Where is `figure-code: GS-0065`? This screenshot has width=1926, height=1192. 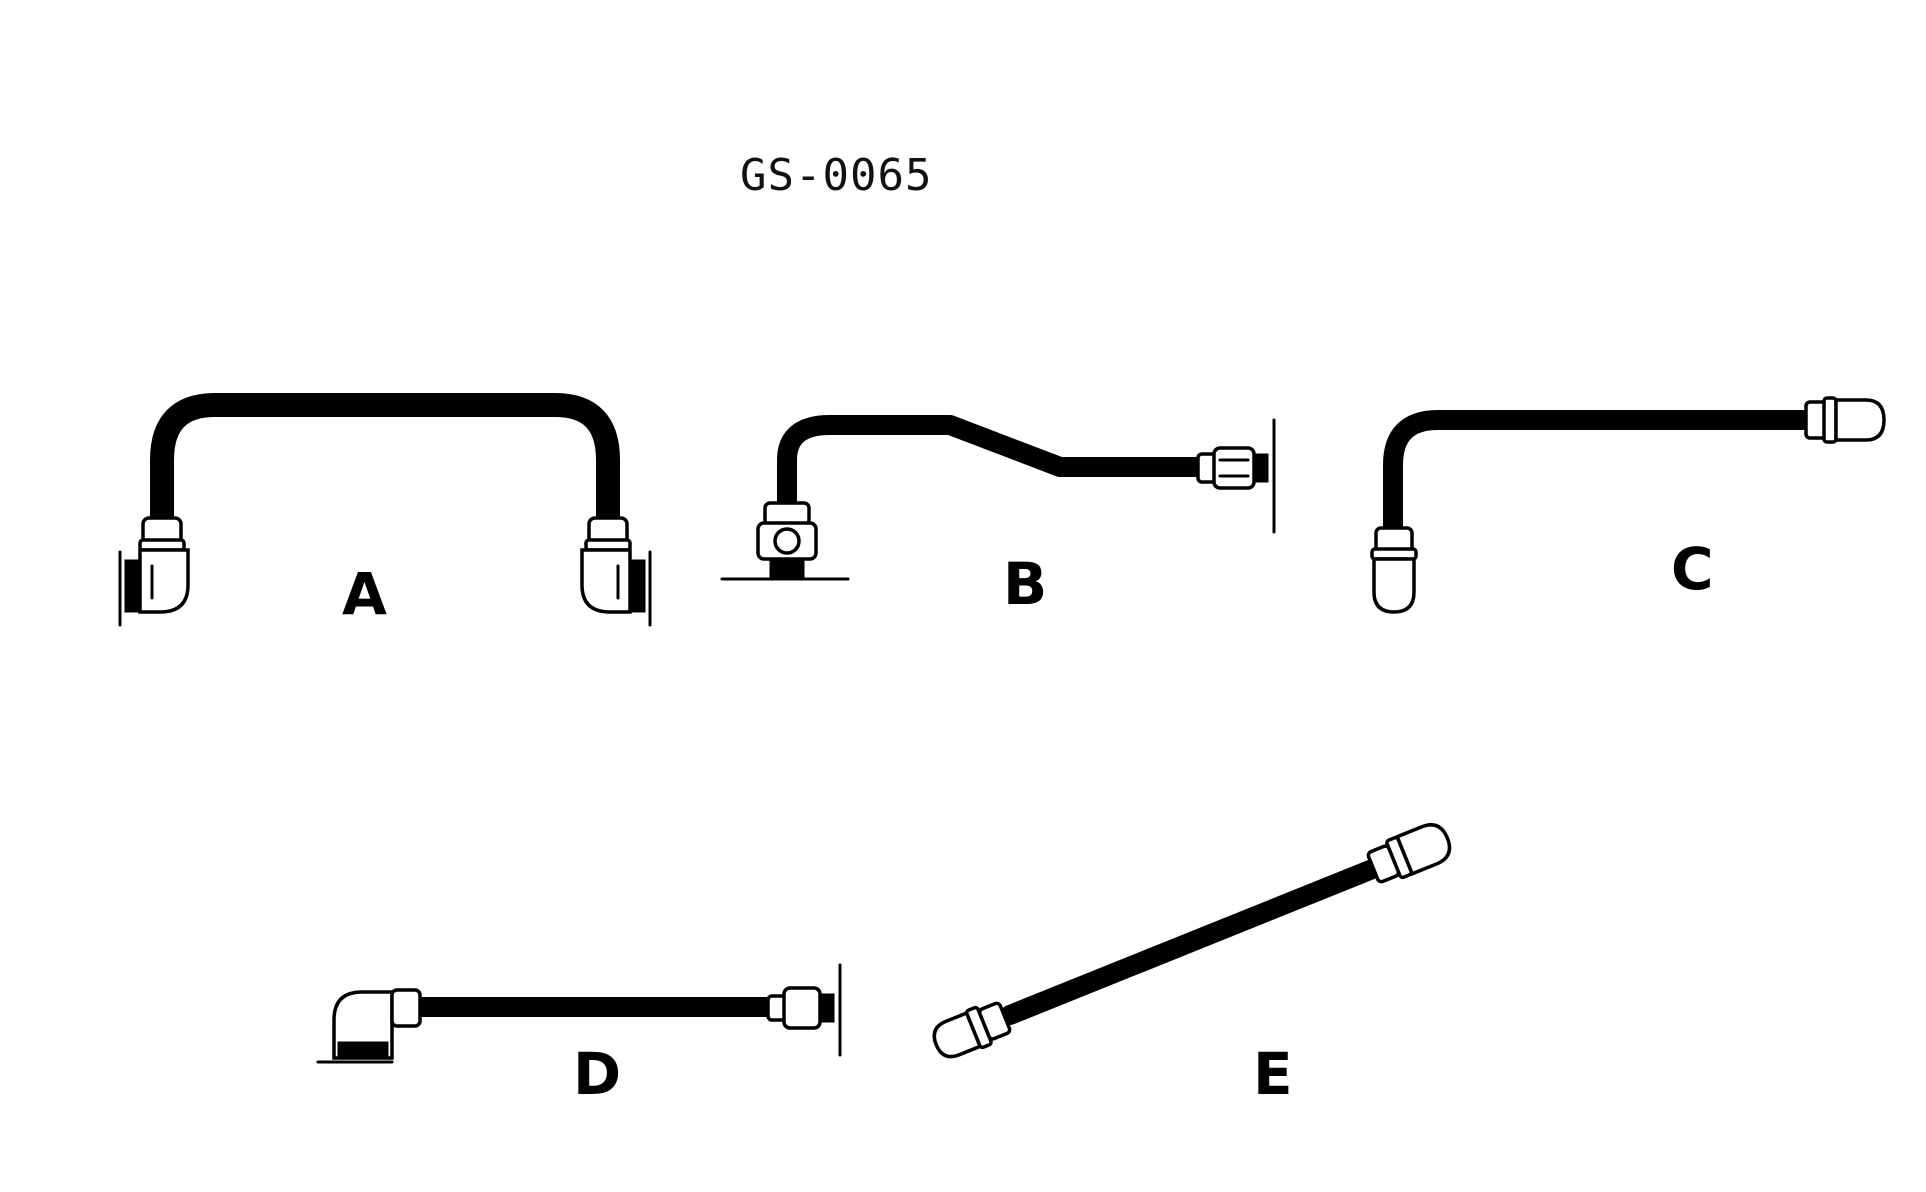
figure-code: GS-0065 is located at coordinates (836, 175).